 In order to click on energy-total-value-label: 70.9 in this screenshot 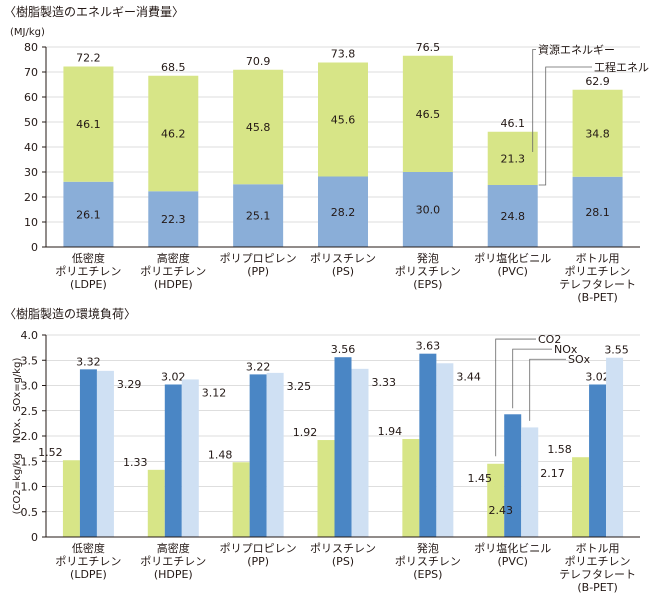, I will do `click(258, 61)`.